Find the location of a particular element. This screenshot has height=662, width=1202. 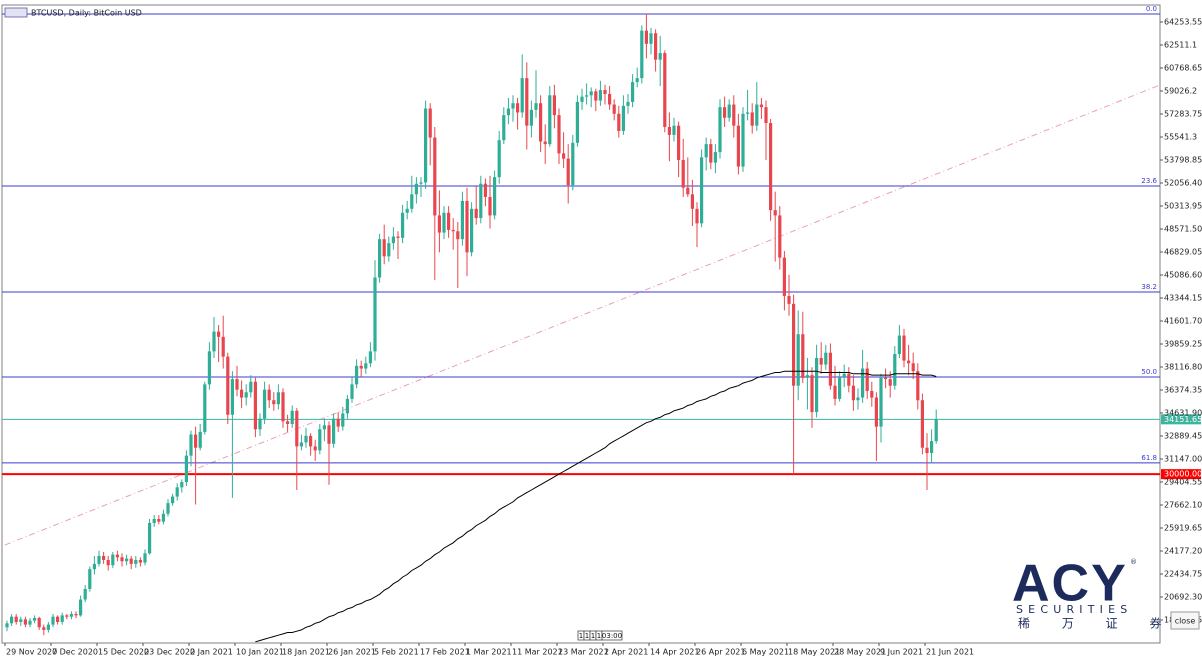

x-tick-label: 7 Dec 2020 is located at coordinates (75, 652).